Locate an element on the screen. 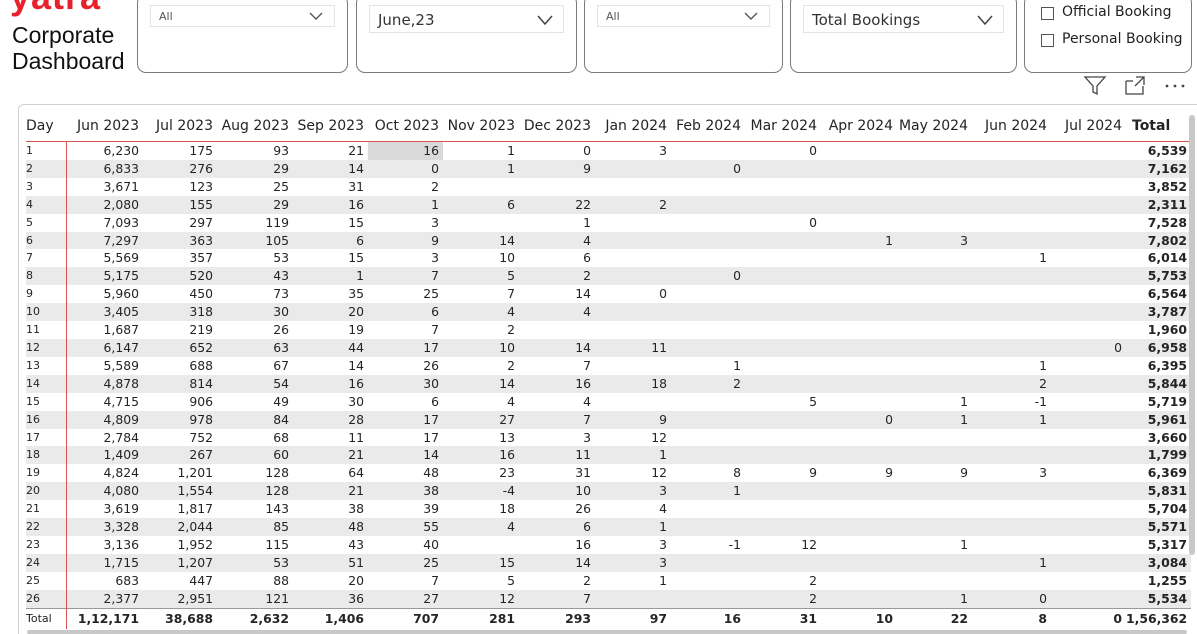  slicer-2-dropdown: June,23 is located at coordinates (466, 19).